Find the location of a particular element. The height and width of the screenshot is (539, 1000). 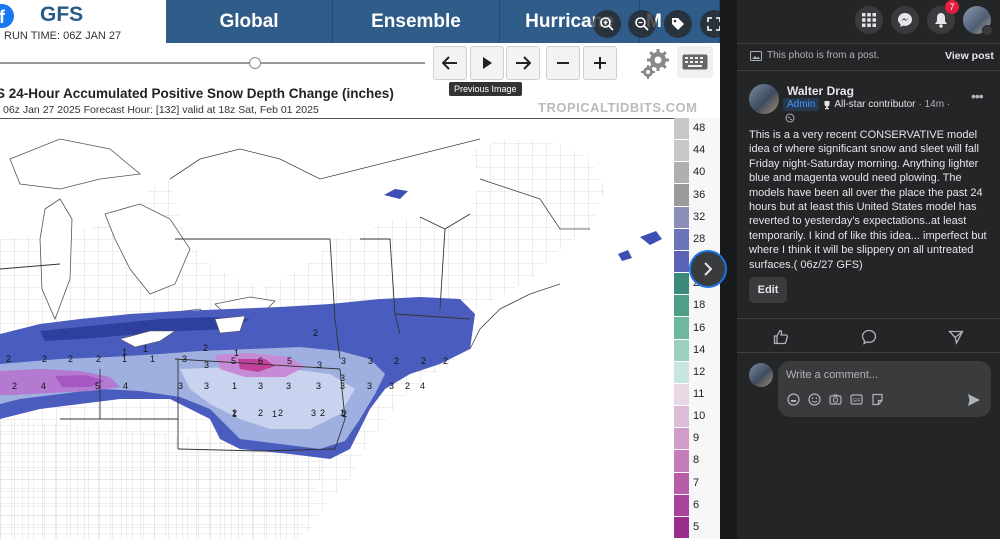

color-legend: 484440363228242018161412111098765 is located at coordinates (697, 328).